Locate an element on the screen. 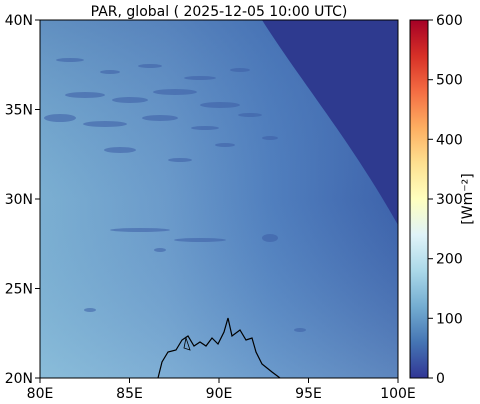 The height and width of the screenshot is (404, 480). lon-tick-90E: 90E is located at coordinates (219, 394).